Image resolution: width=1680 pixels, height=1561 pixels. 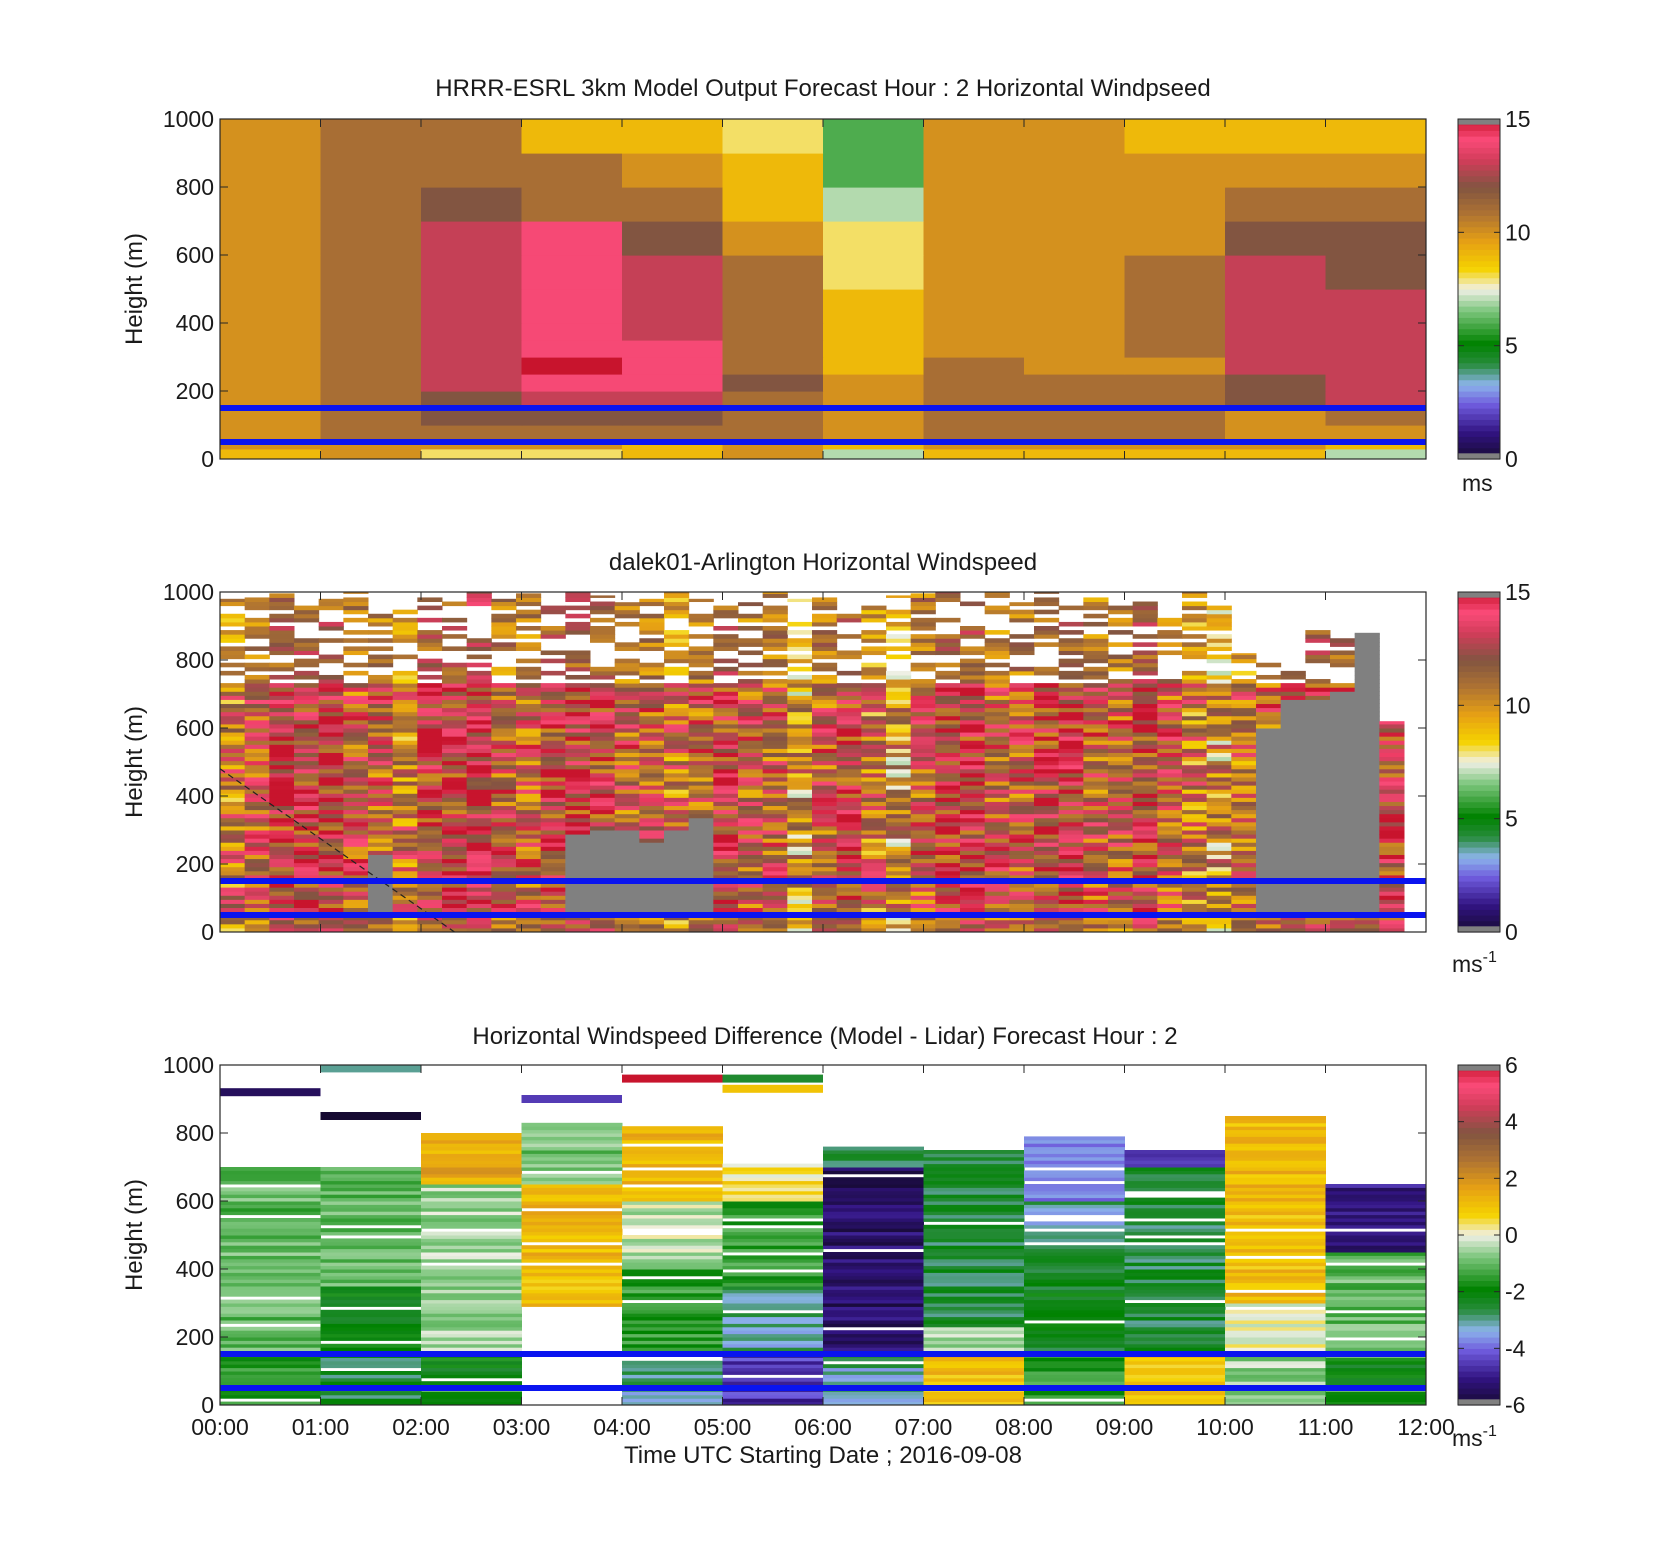 I want to click on y-tick-label: 0, so click(x=207, y=459).